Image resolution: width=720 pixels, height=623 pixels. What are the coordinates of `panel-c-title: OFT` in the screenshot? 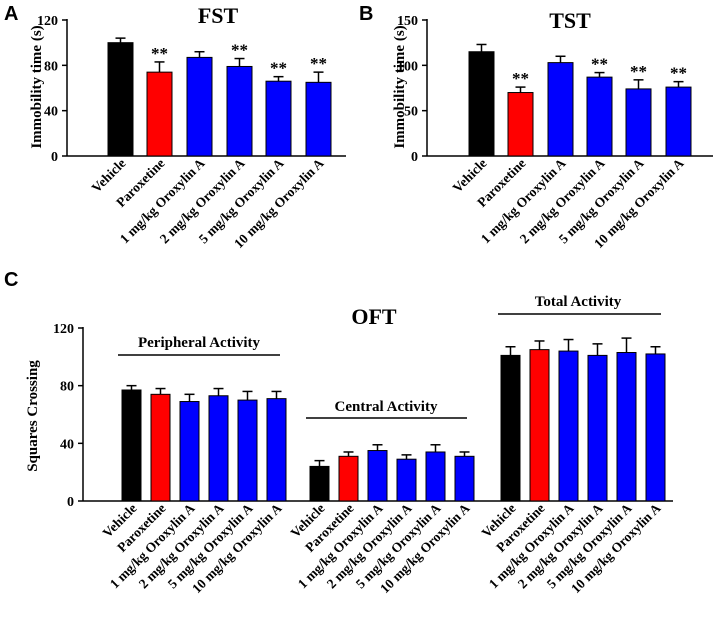 It's located at (374, 316).